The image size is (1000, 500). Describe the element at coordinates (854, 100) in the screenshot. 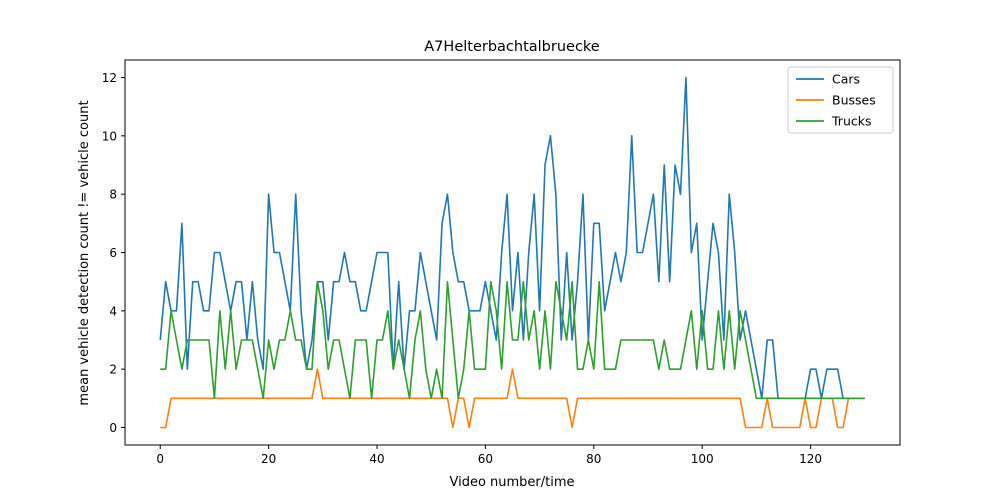

I see `legend-label-busses: Busses` at that location.